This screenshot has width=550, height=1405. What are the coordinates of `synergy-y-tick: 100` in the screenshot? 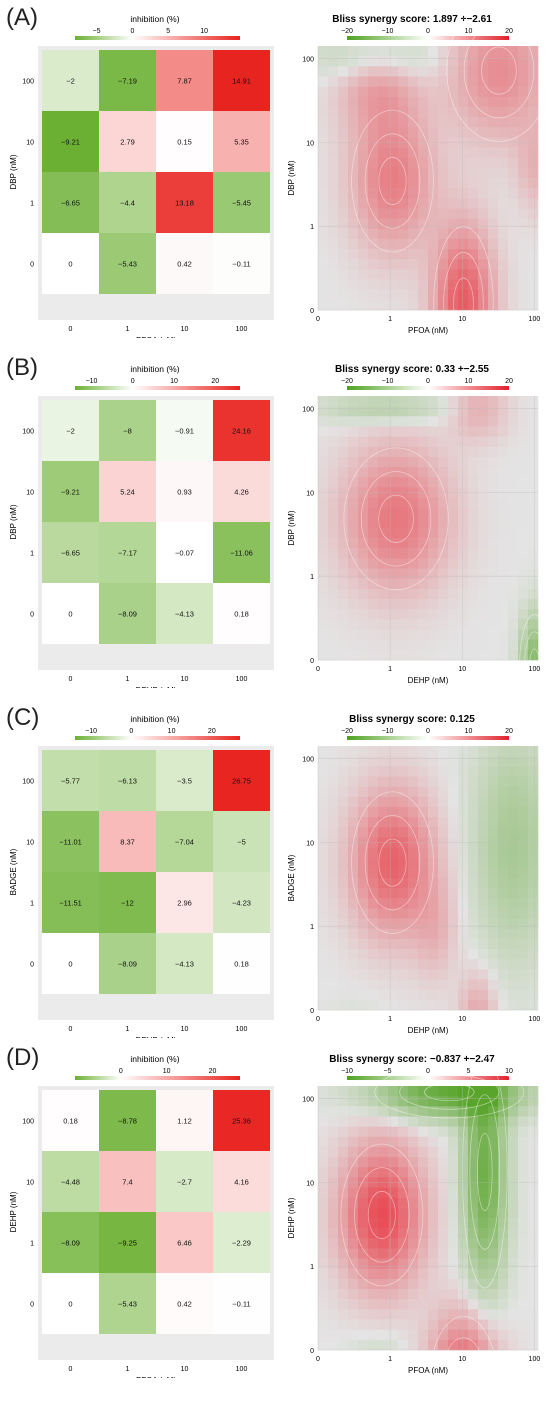 It's located at (308, 60).